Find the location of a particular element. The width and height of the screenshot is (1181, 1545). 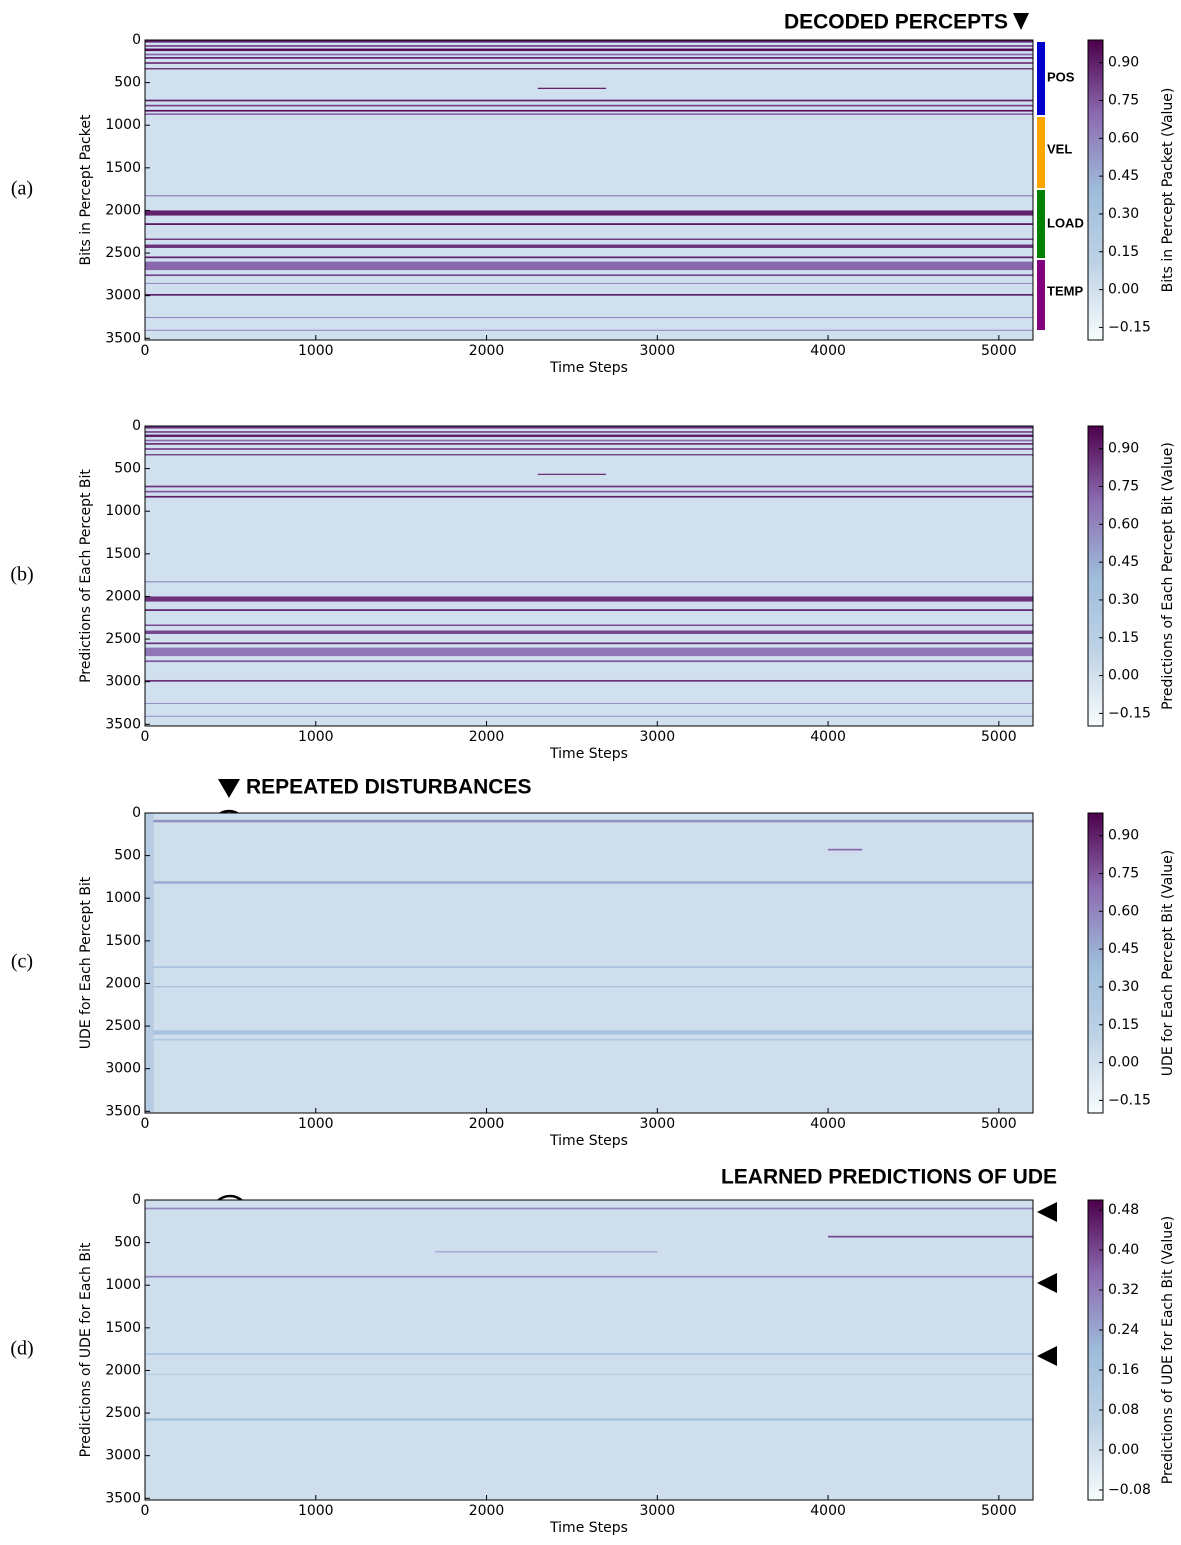

colorbar-tick-label: 0.90 is located at coordinates (1123, 63).